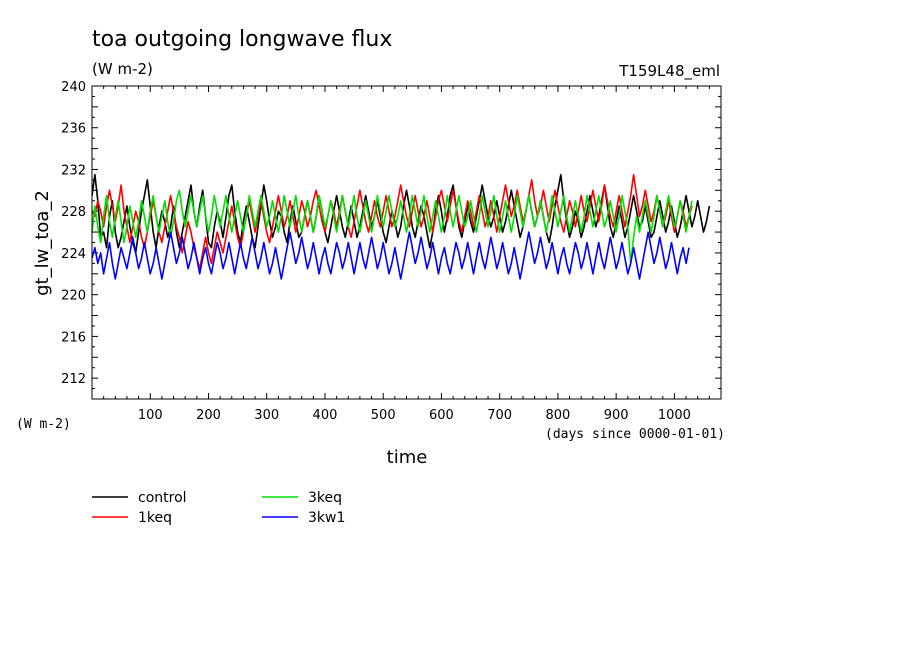 This screenshot has width=904, height=654. I want to click on y-axis-label: gt_lw_toa_2, so click(42, 243).